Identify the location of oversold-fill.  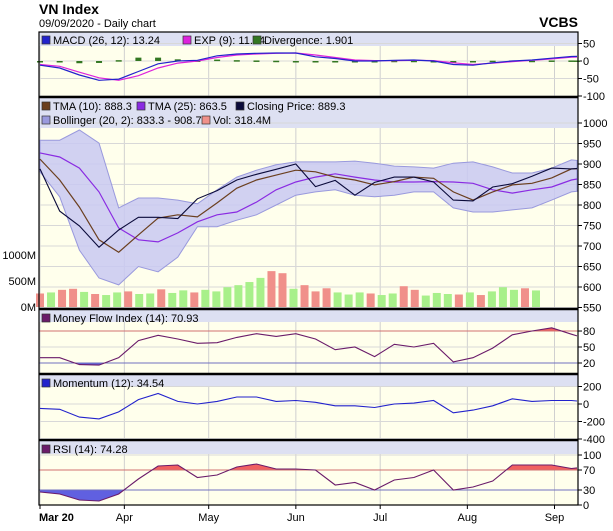
(308, 495).